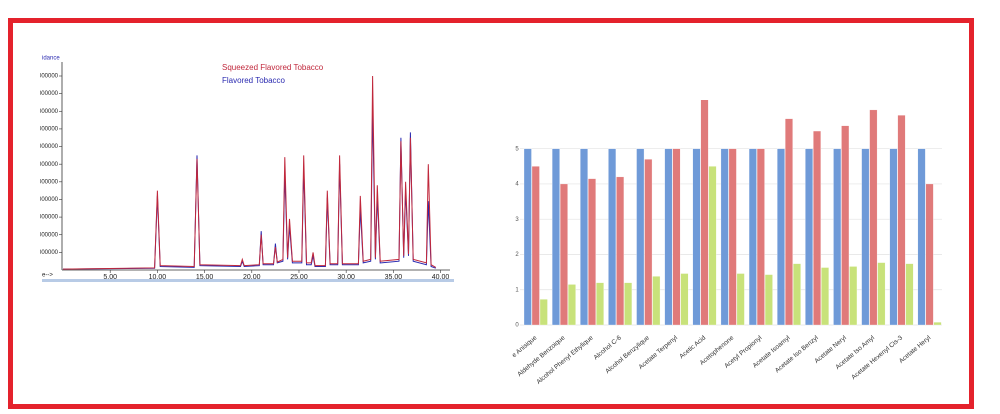 Image resolution: width=1000 pixels, height=414 pixels. Describe the element at coordinates (47, 147) in the screenshot. I see `y-tick-label: 7000000` at that location.